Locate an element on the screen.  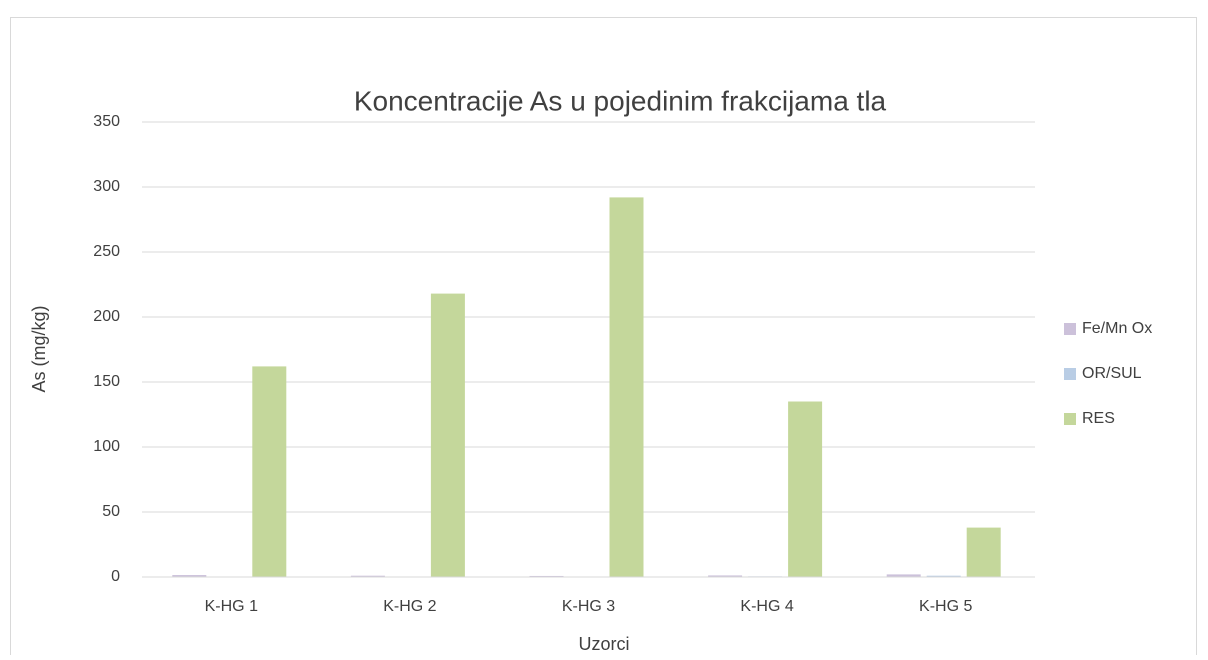
y-tick-label: 50 is located at coordinates (111, 511).